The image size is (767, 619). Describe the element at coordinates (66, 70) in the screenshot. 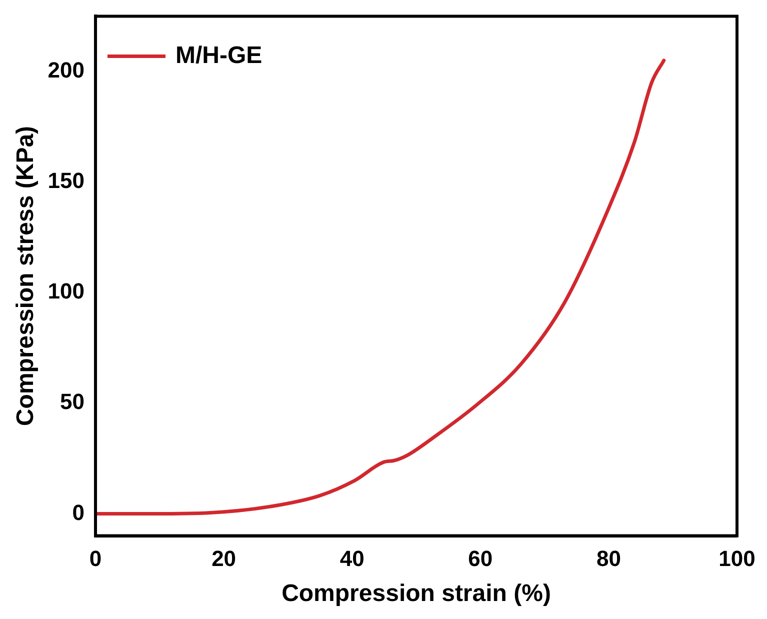

I see `y-tick-label: 200` at that location.